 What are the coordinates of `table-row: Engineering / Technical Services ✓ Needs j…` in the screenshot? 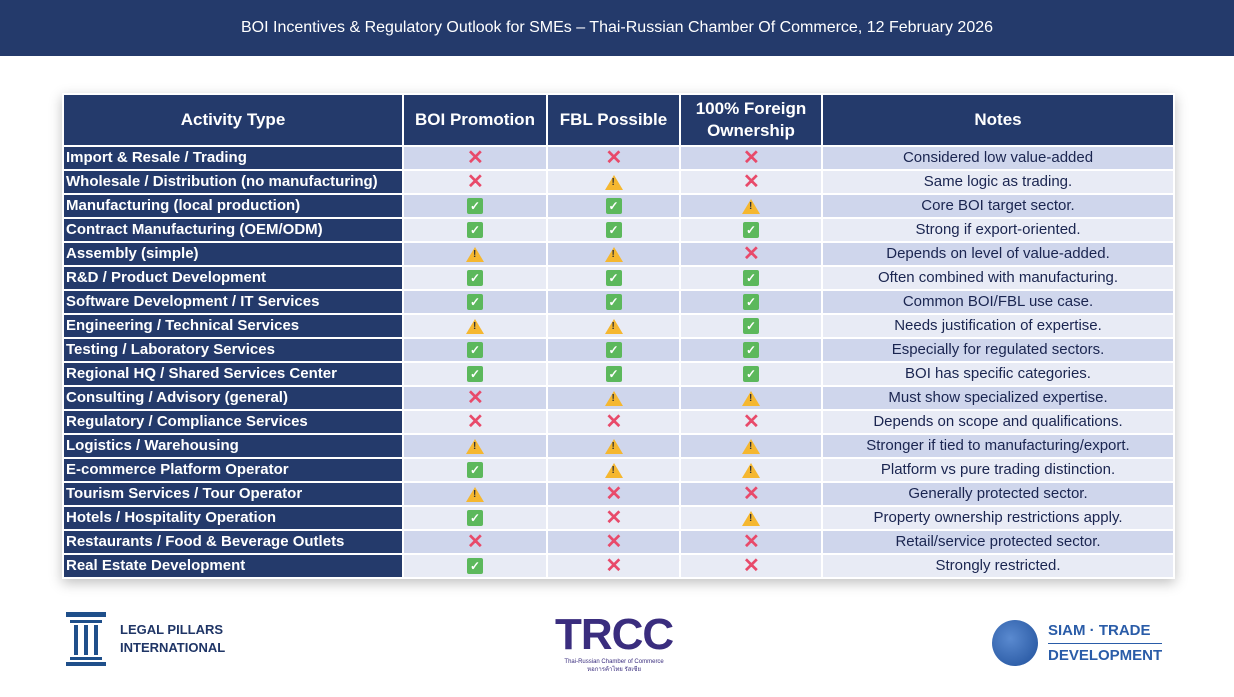 It's located at (618, 326).